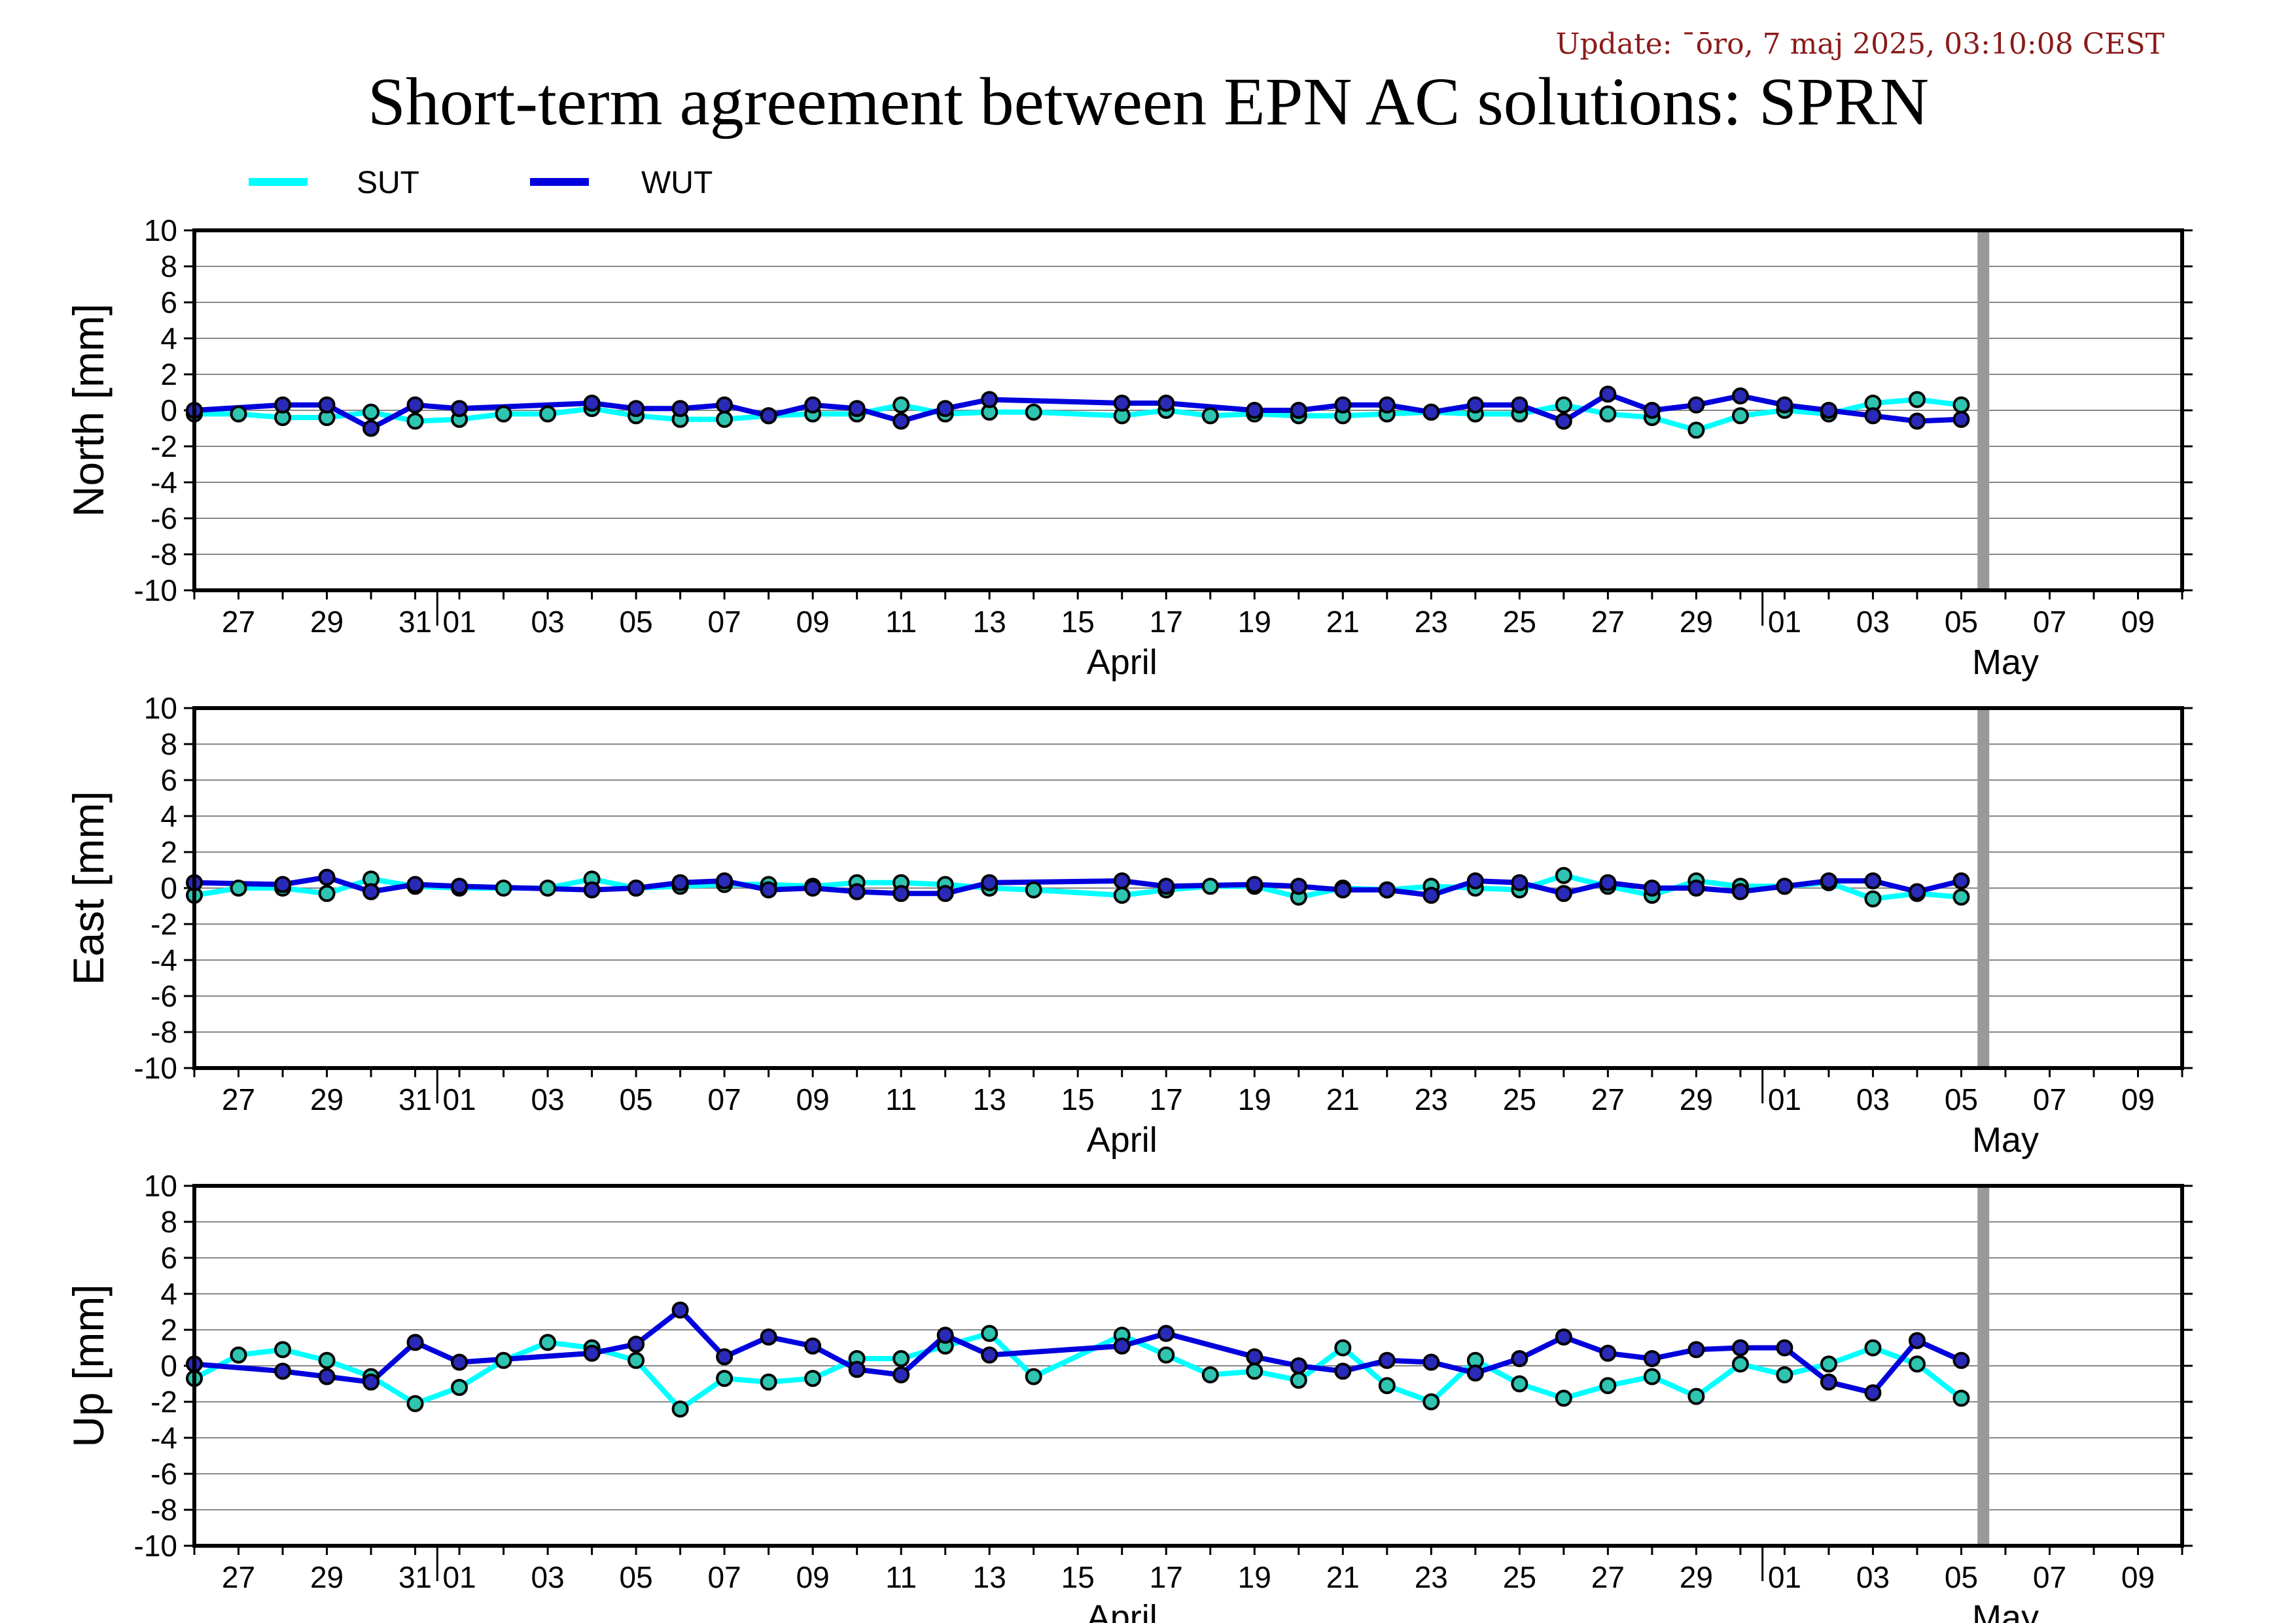 Image resolution: width=2296 pixels, height=1623 pixels. I want to click on x-tick-label: 17, so click(1167, 1577).